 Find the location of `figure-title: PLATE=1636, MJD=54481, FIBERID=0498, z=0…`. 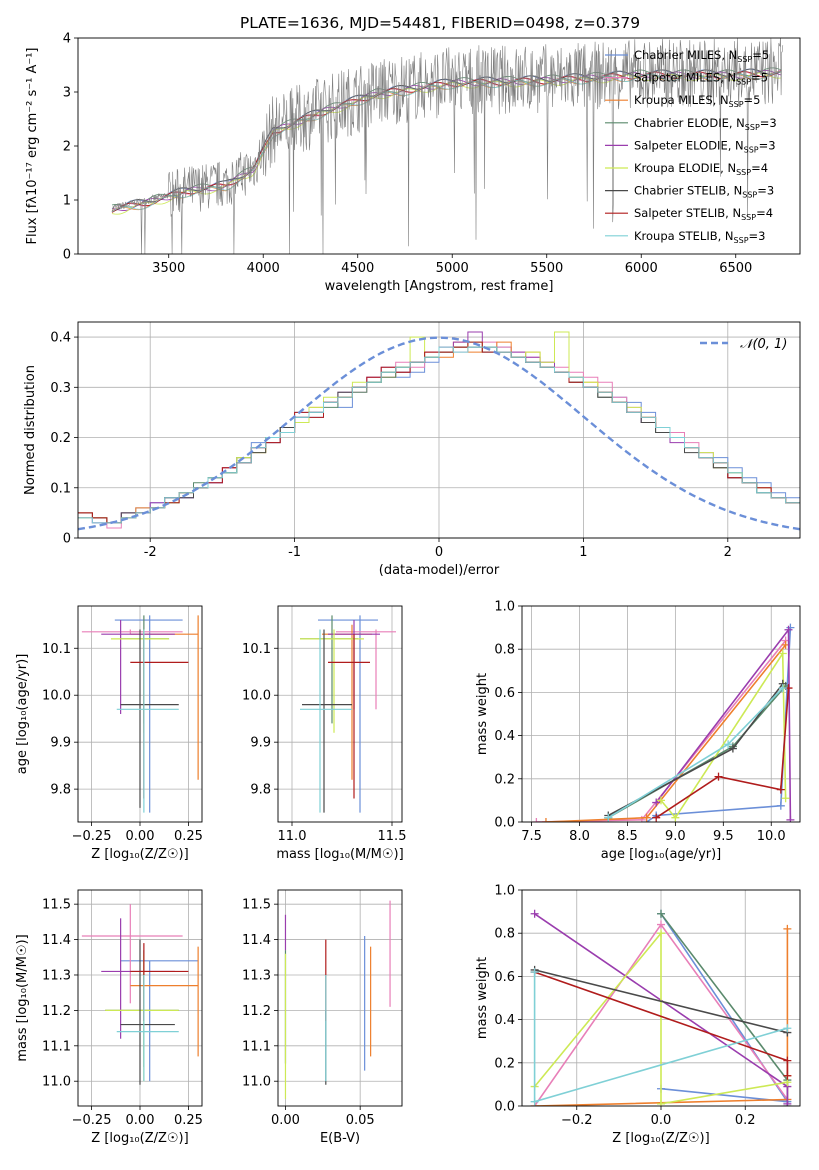

figure-title: PLATE=1636, MJD=54481, FIBERID=0498, z=0… is located at coordinates (440, 23).